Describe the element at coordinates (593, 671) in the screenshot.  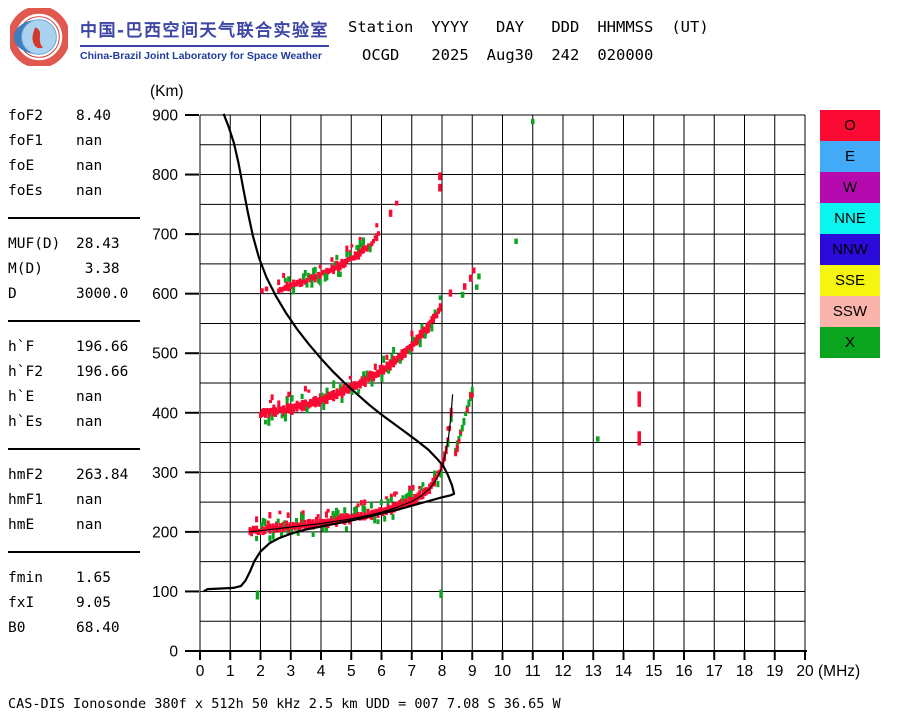
I see `x-tick-label: 13` at that location.